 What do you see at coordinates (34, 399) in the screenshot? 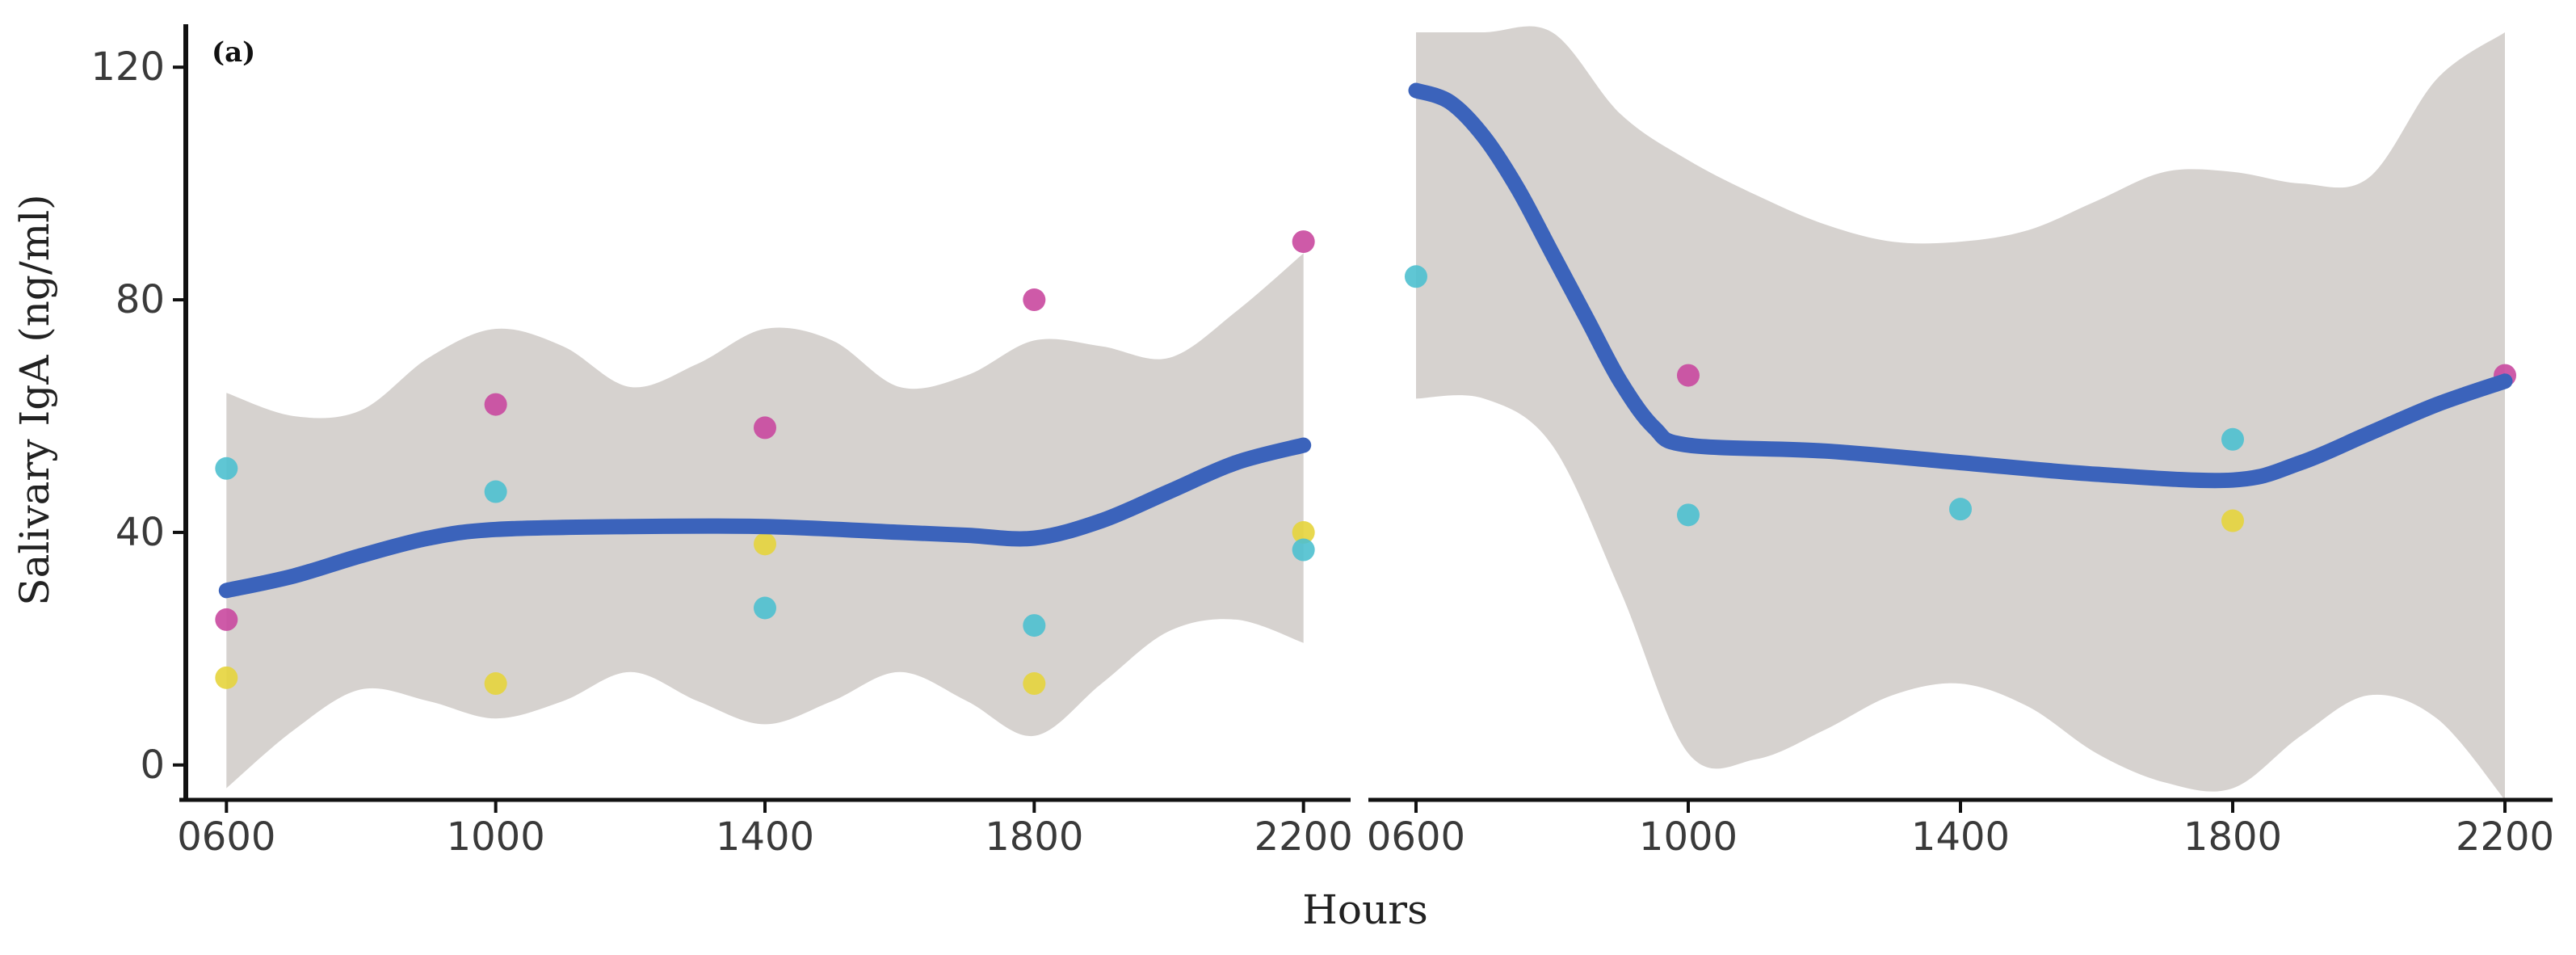
I see `y-axis-title: Salivary IgA (ng/ml)` at bounding box center [34, 399].